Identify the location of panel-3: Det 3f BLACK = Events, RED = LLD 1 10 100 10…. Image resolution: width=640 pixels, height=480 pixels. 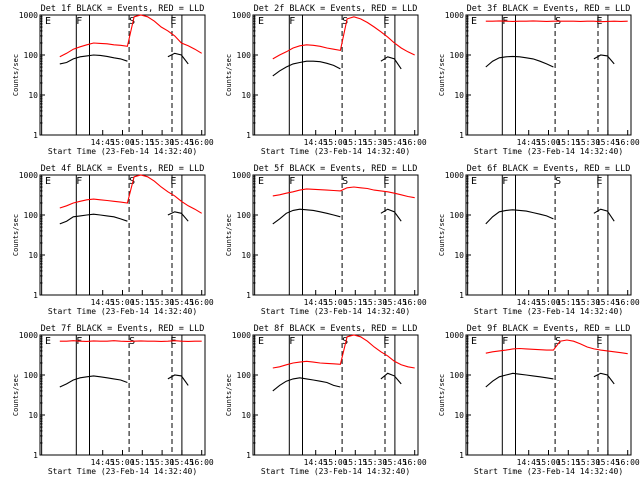
(539, 80).